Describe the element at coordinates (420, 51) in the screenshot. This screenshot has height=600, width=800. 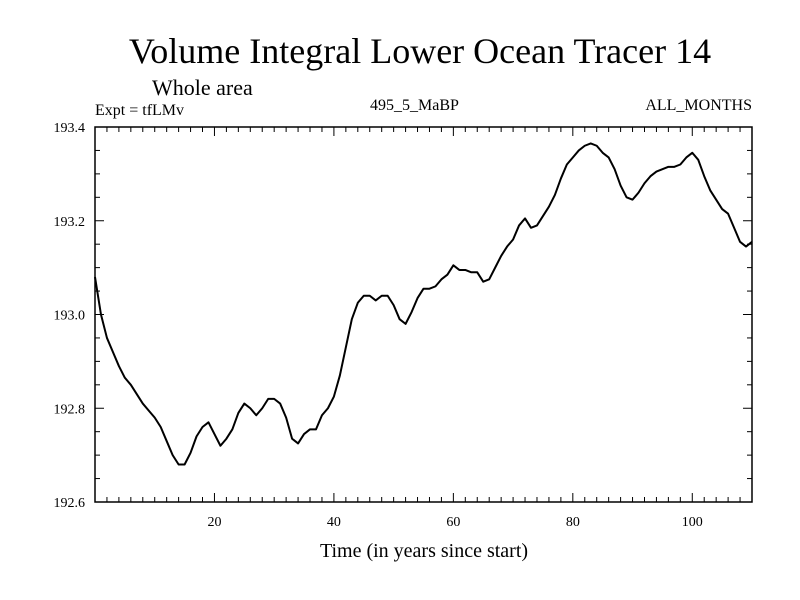
I see `chart-title: Volume Integral Lower Ocean Tracer 14` at that location.